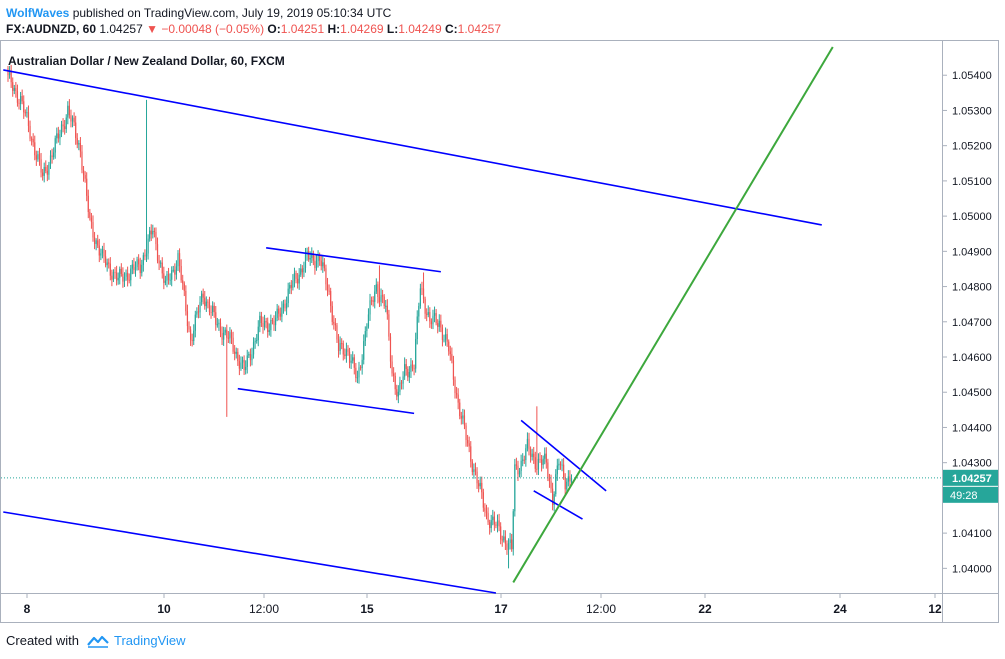 This screenshot has width=1005, height=659. Describe the element at coordinates (51, 29) in the screenshot. I see `symbol-label: FX:AUDNZD, 60` at that location.